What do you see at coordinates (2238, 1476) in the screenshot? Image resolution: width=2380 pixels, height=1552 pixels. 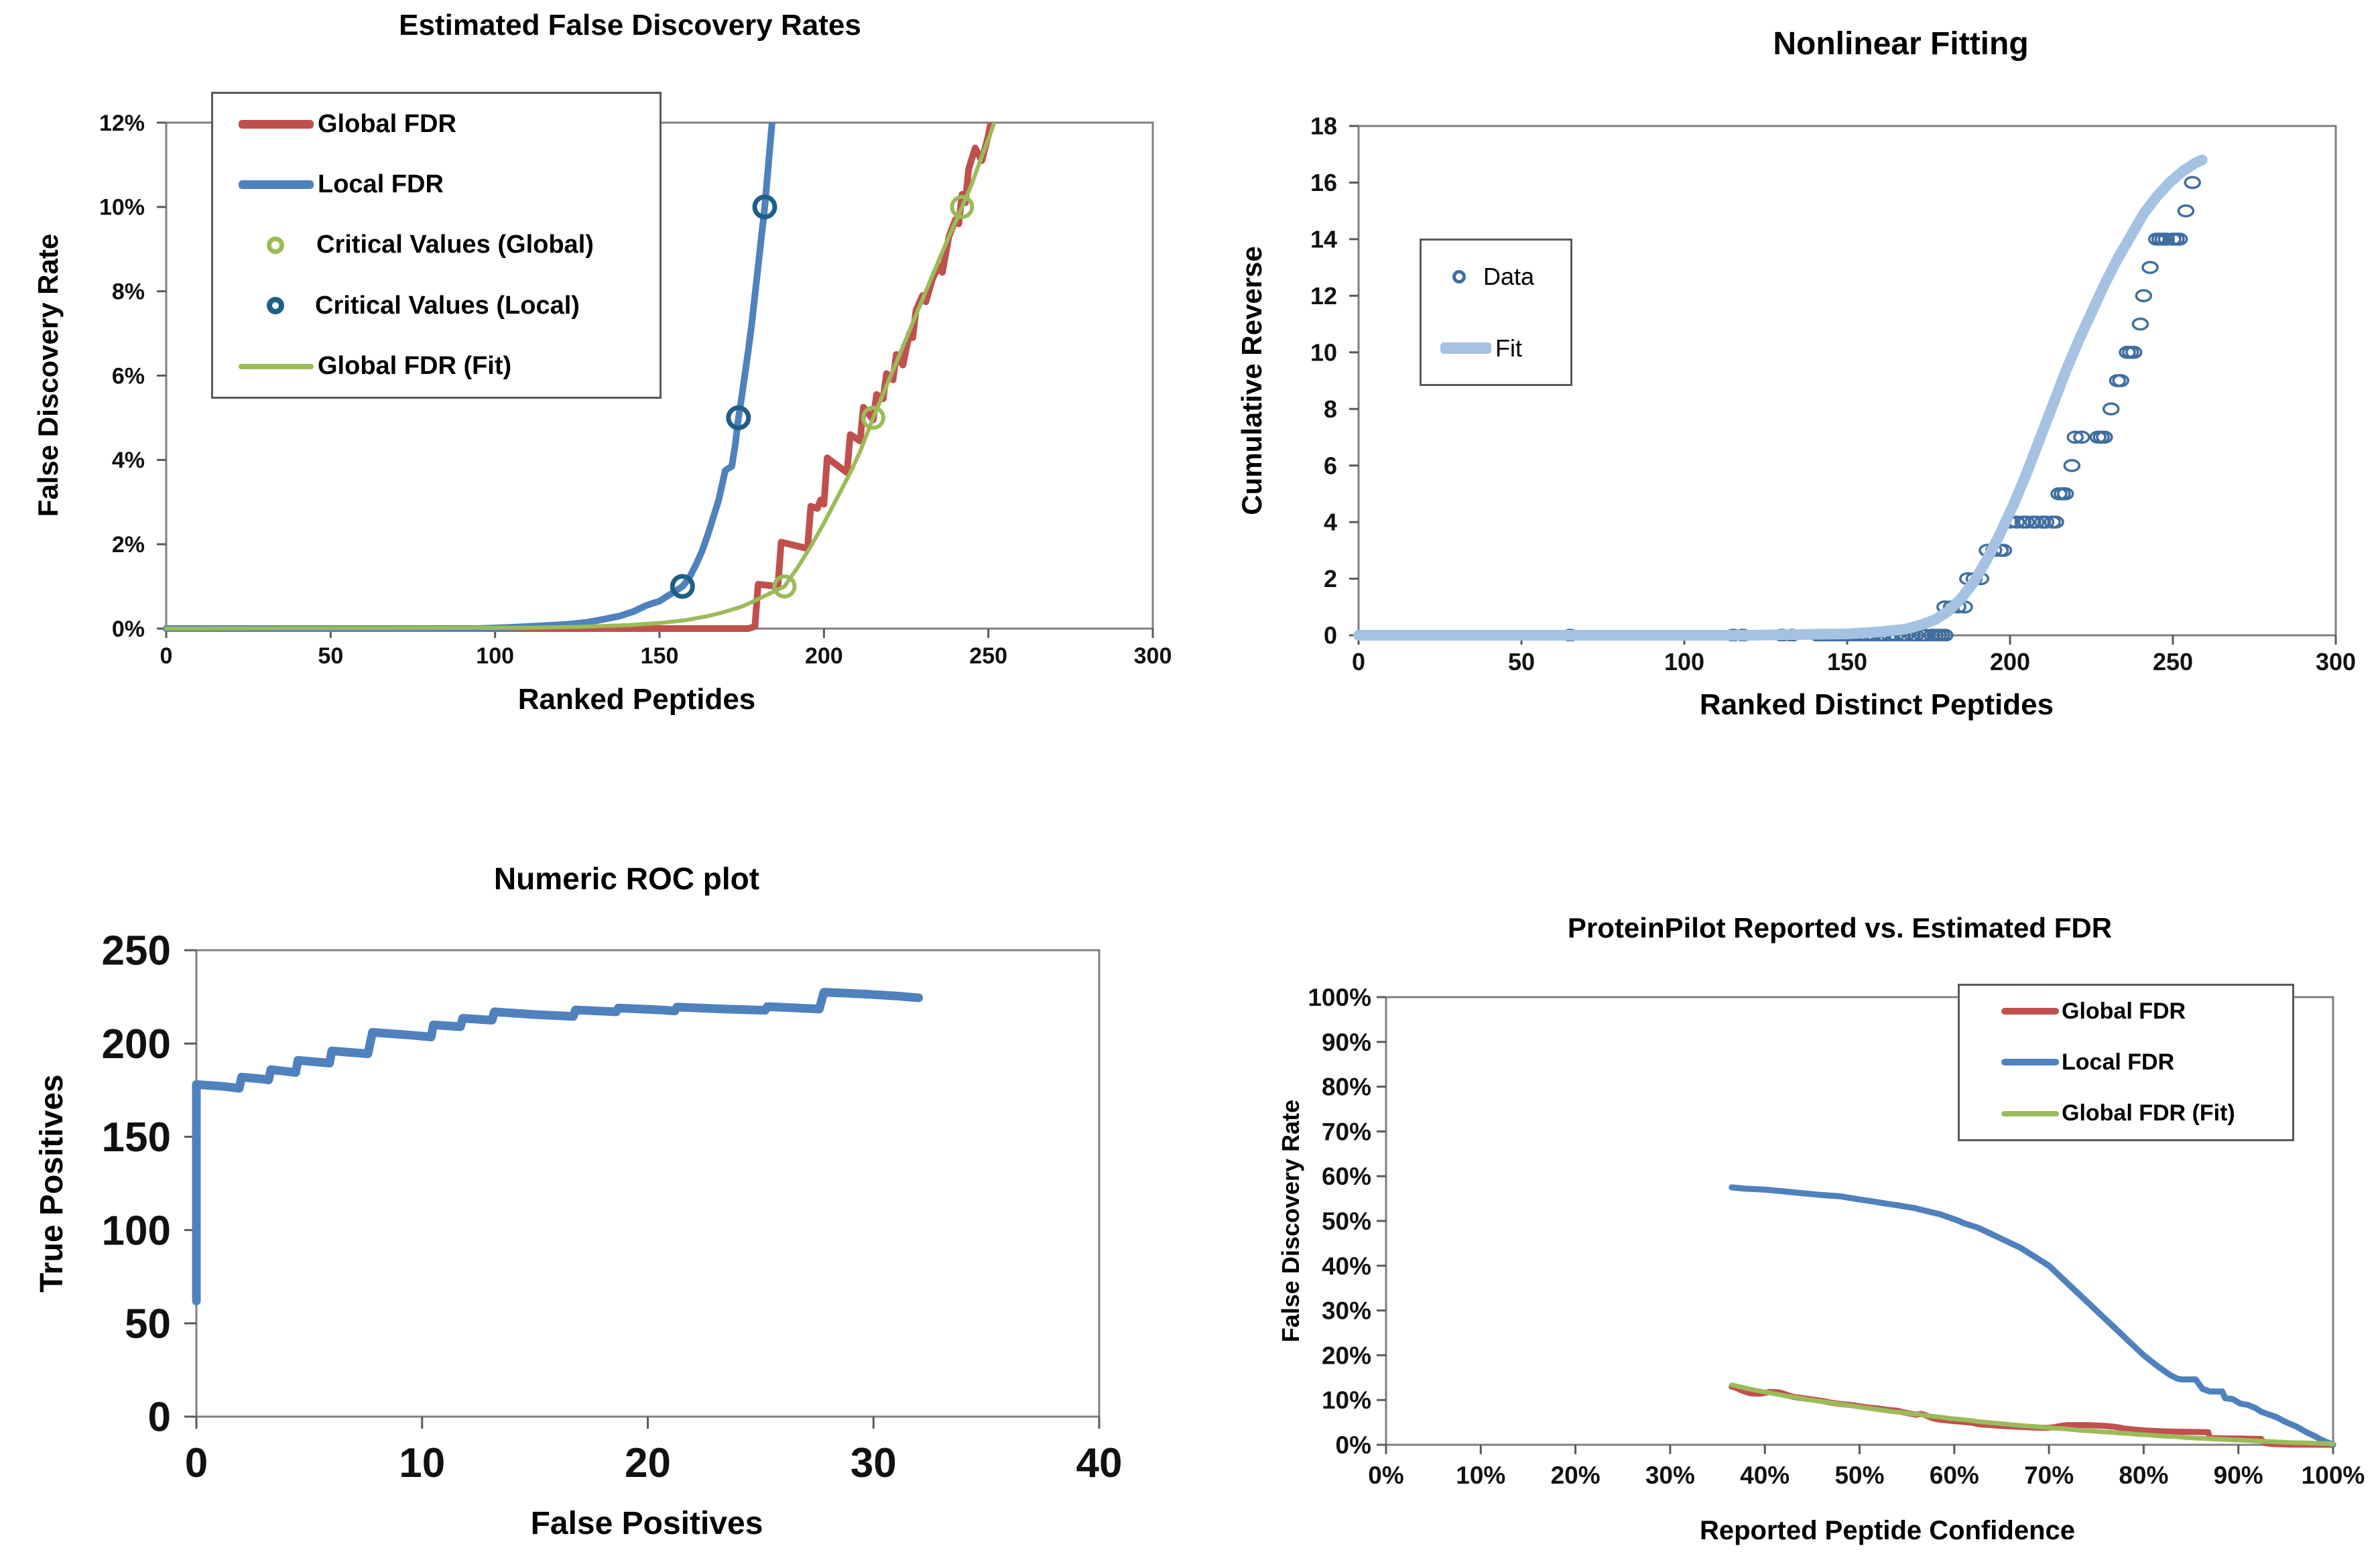 I see `svg-text: 90%` at bounding box center [2238, 1476].